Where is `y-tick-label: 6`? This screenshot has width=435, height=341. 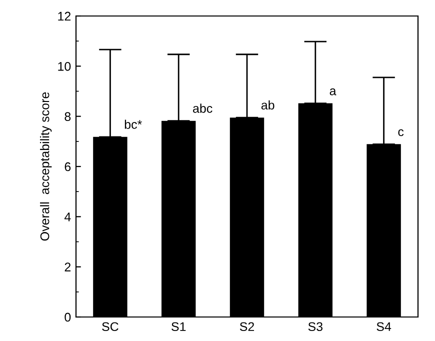 y-tick-label: 6 is located at coordinates (67, 167).